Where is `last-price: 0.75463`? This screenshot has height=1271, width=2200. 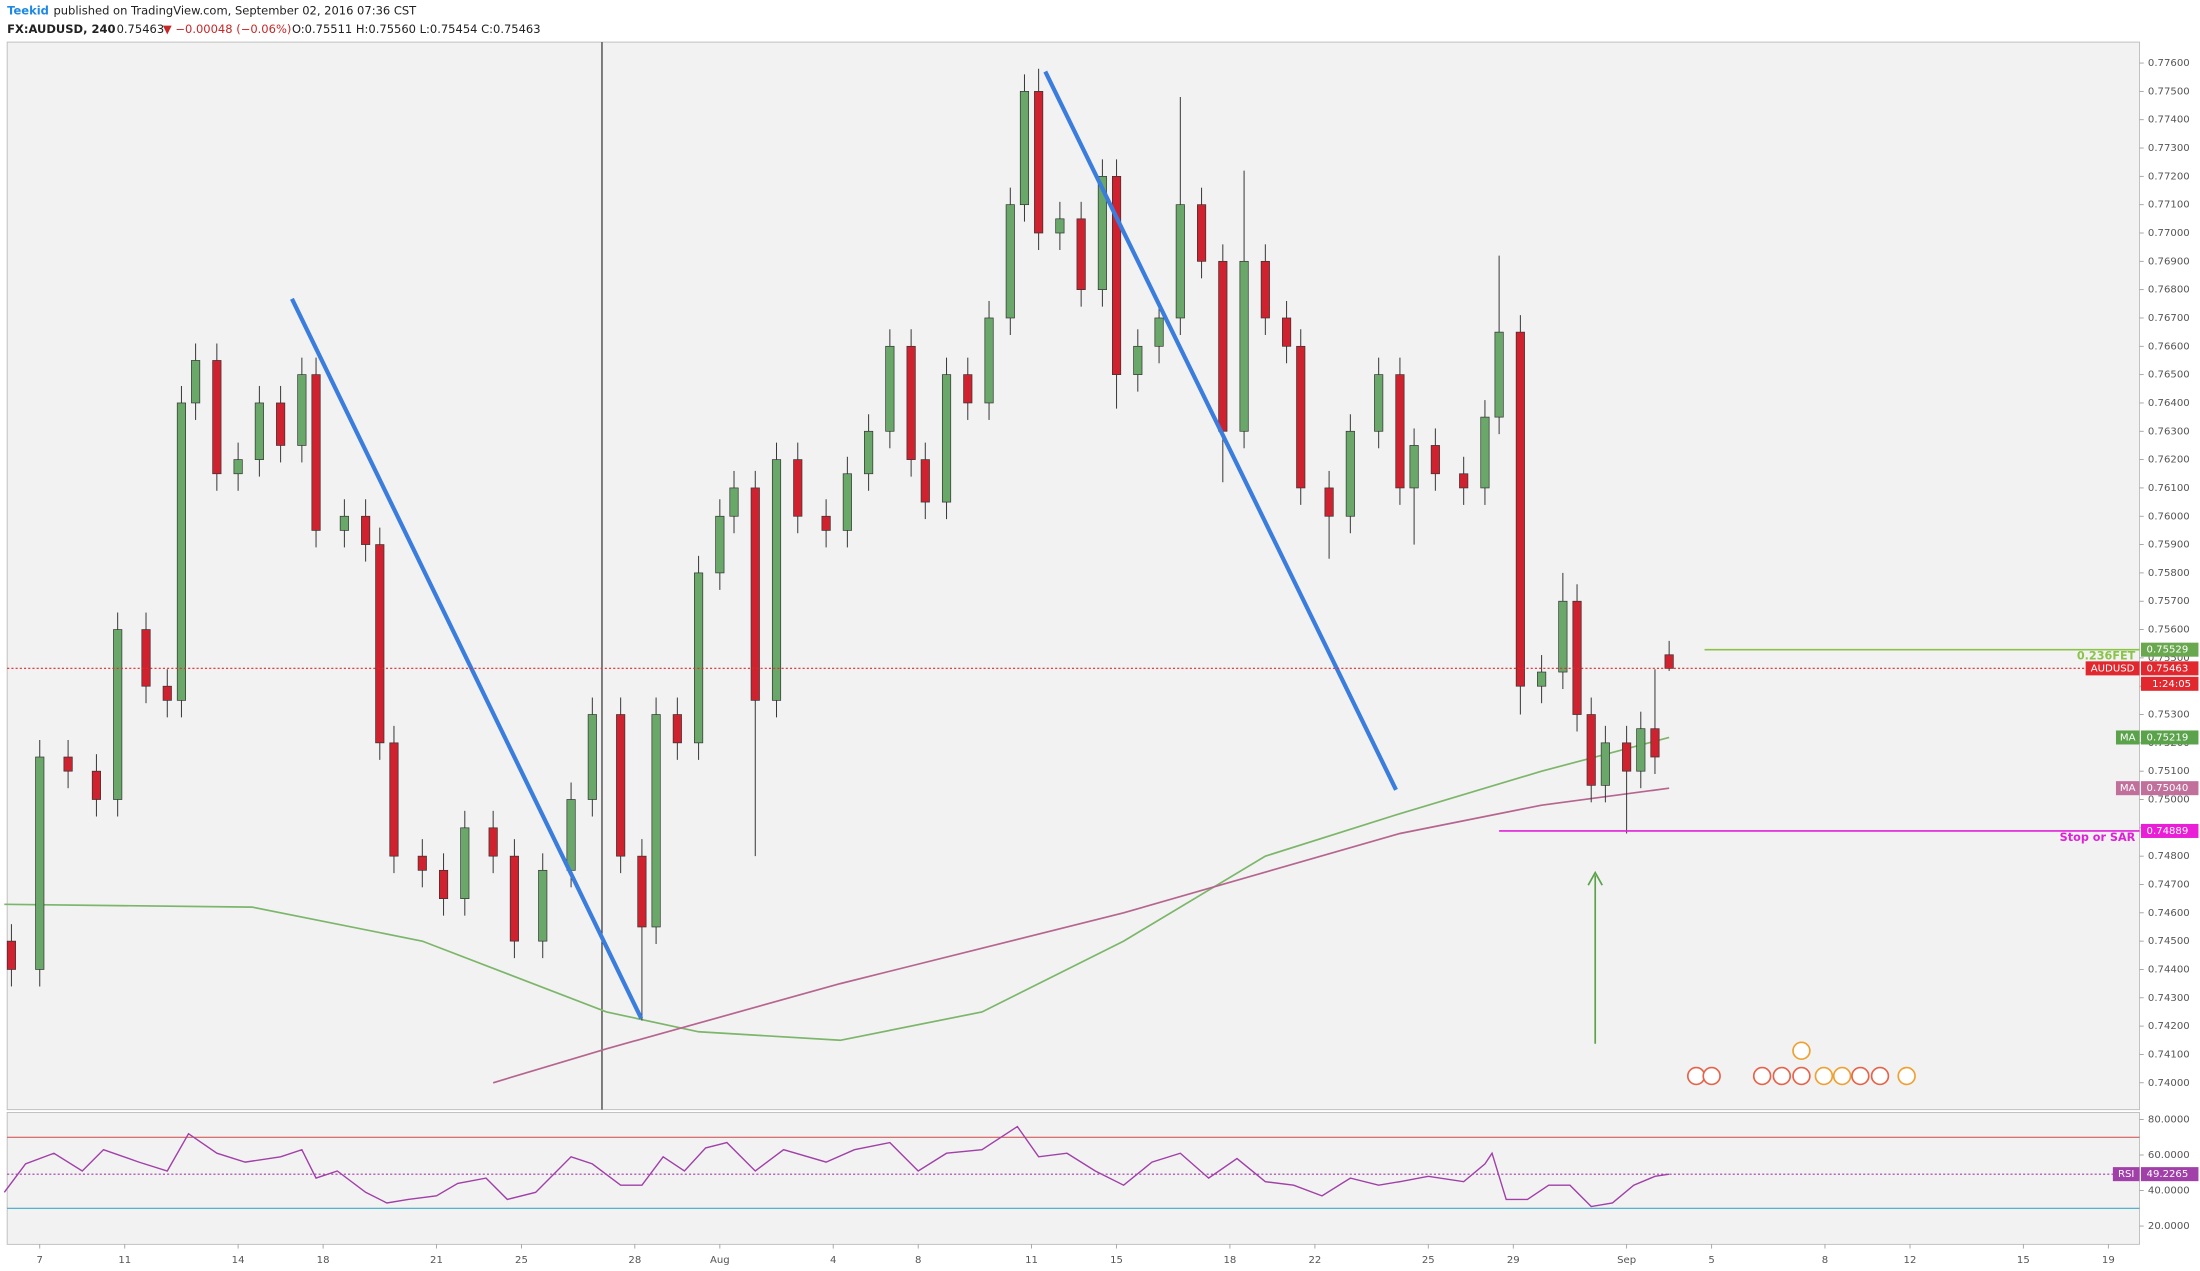 last-price: 0.75463 is located at coordinates (141, 29).